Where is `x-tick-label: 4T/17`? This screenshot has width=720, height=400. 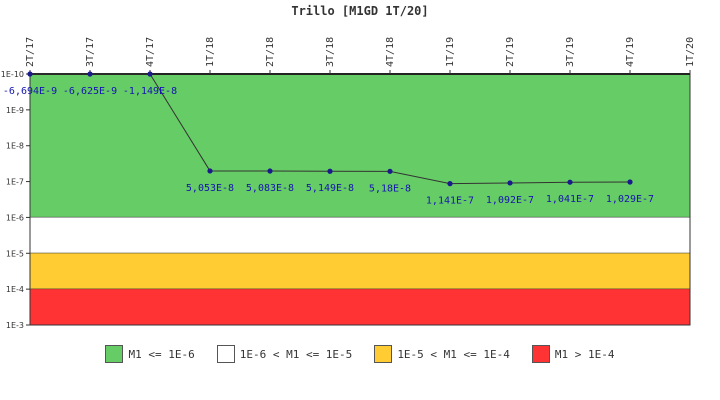 x-tick-label: 4T/17 is located at coordinates (150, 52).